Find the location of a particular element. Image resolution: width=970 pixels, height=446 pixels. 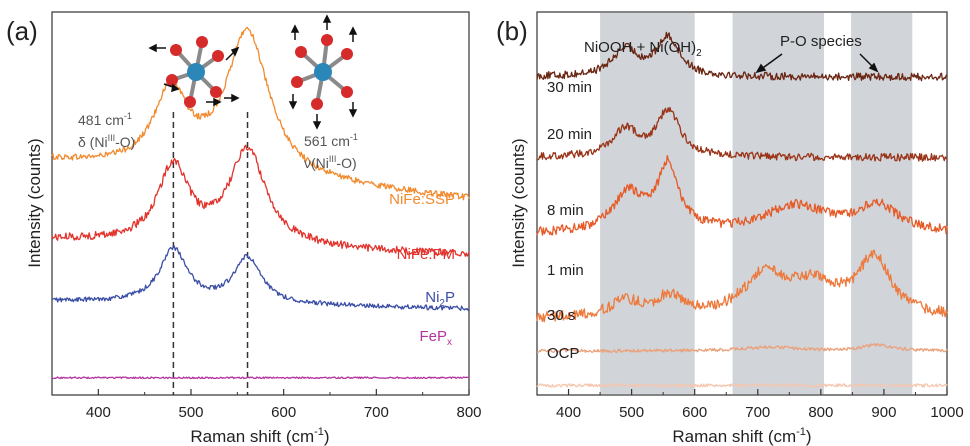

panel-a-label: (a) is located at coordinates (22, 31).